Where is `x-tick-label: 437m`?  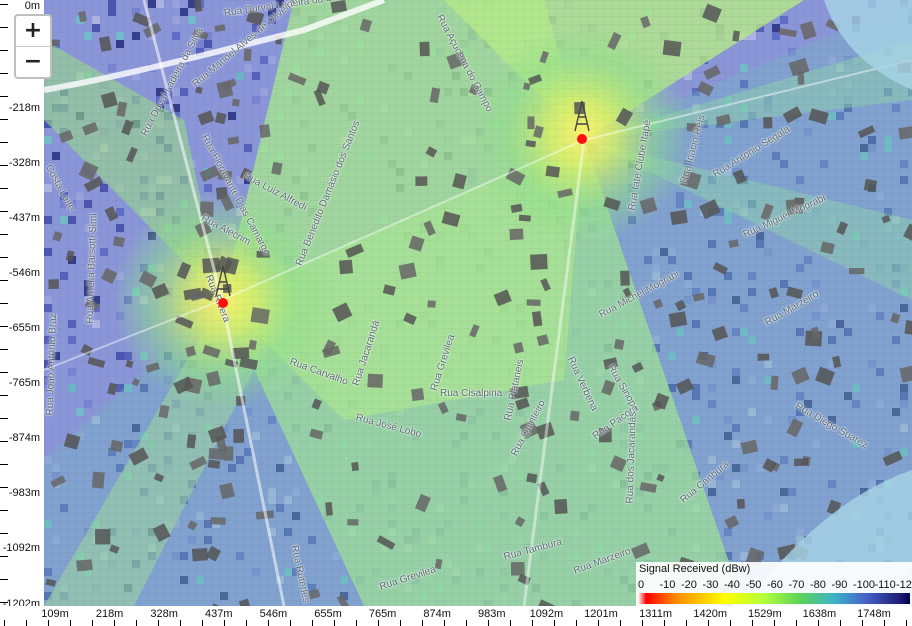
x-tick-label: 437m is located at coordinates (219, 614).